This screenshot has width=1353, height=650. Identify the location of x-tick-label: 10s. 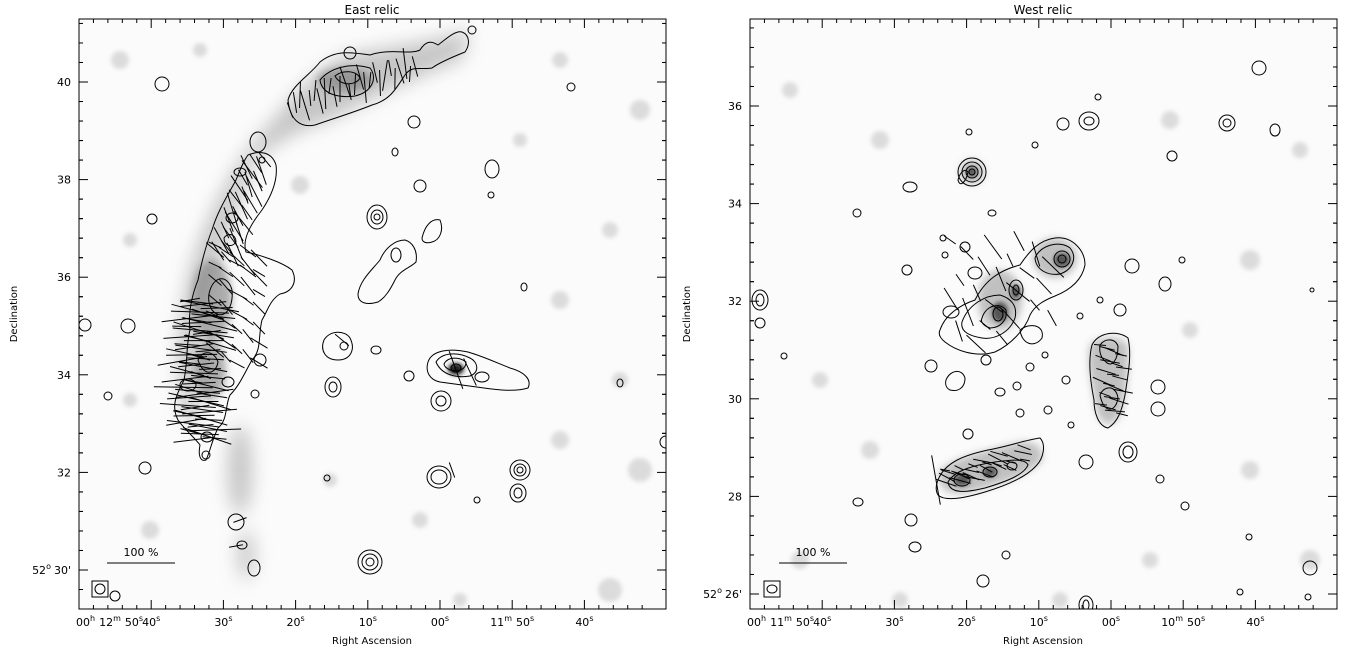
(368, 621).